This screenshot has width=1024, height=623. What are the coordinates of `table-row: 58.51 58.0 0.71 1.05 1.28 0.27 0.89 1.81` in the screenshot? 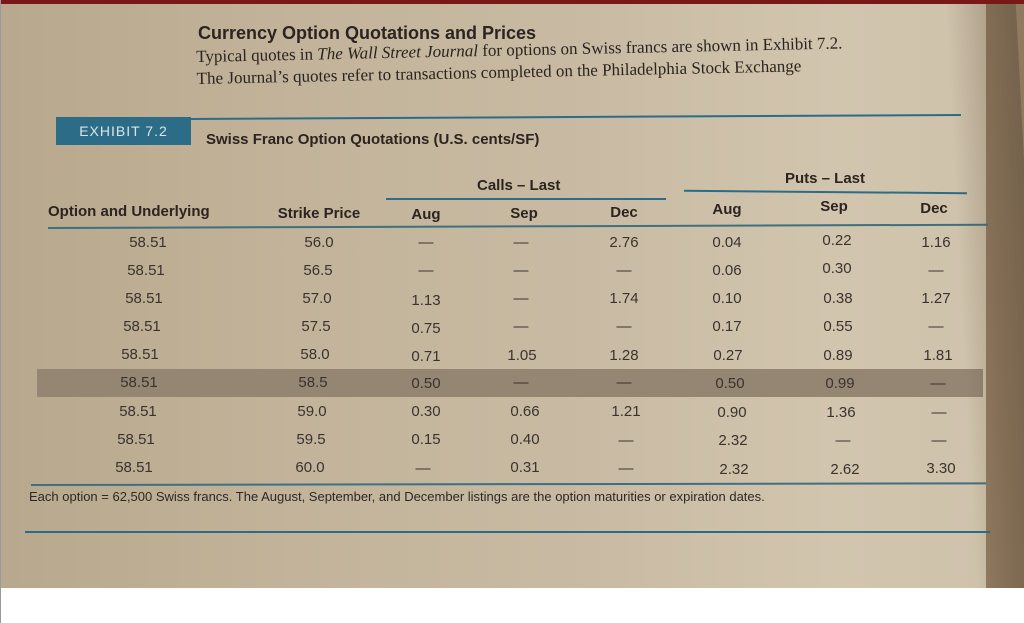 It's located at (537, 355).